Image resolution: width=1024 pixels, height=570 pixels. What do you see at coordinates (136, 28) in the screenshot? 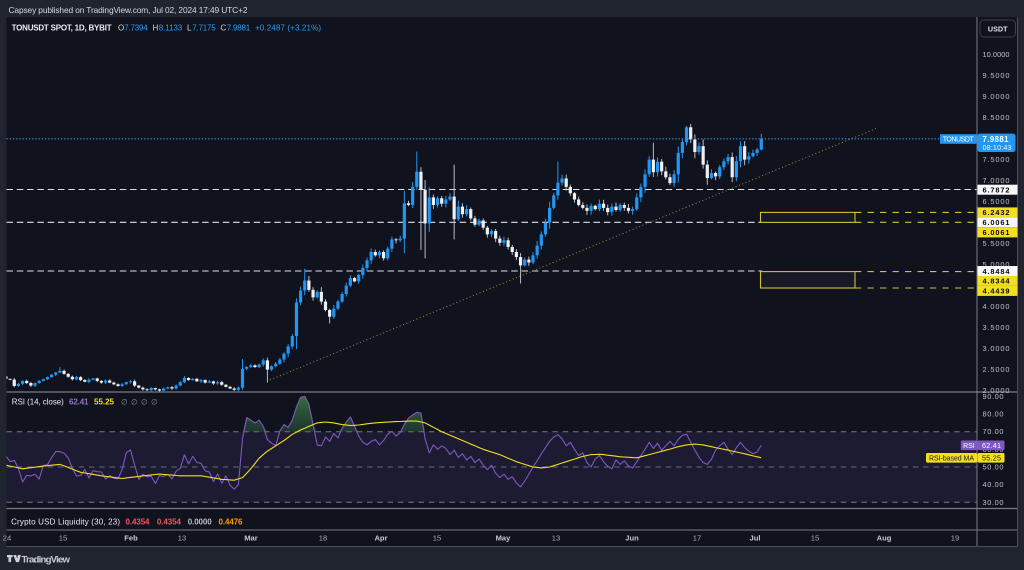
I see `svg-text: 7.7394` at bounding box center [136, 28].